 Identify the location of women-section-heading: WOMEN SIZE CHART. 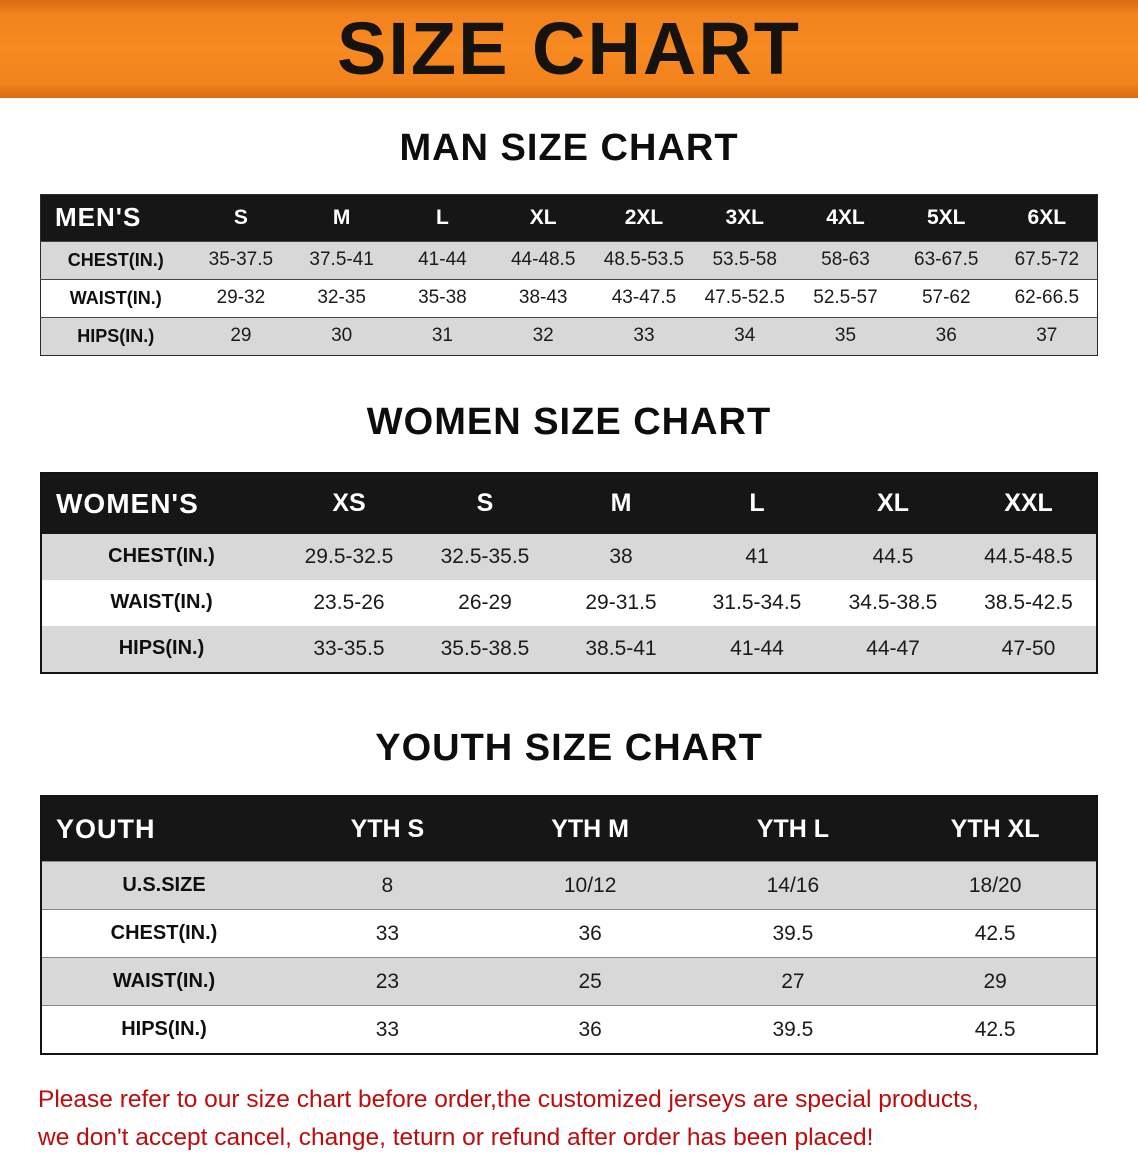
(569, 421).